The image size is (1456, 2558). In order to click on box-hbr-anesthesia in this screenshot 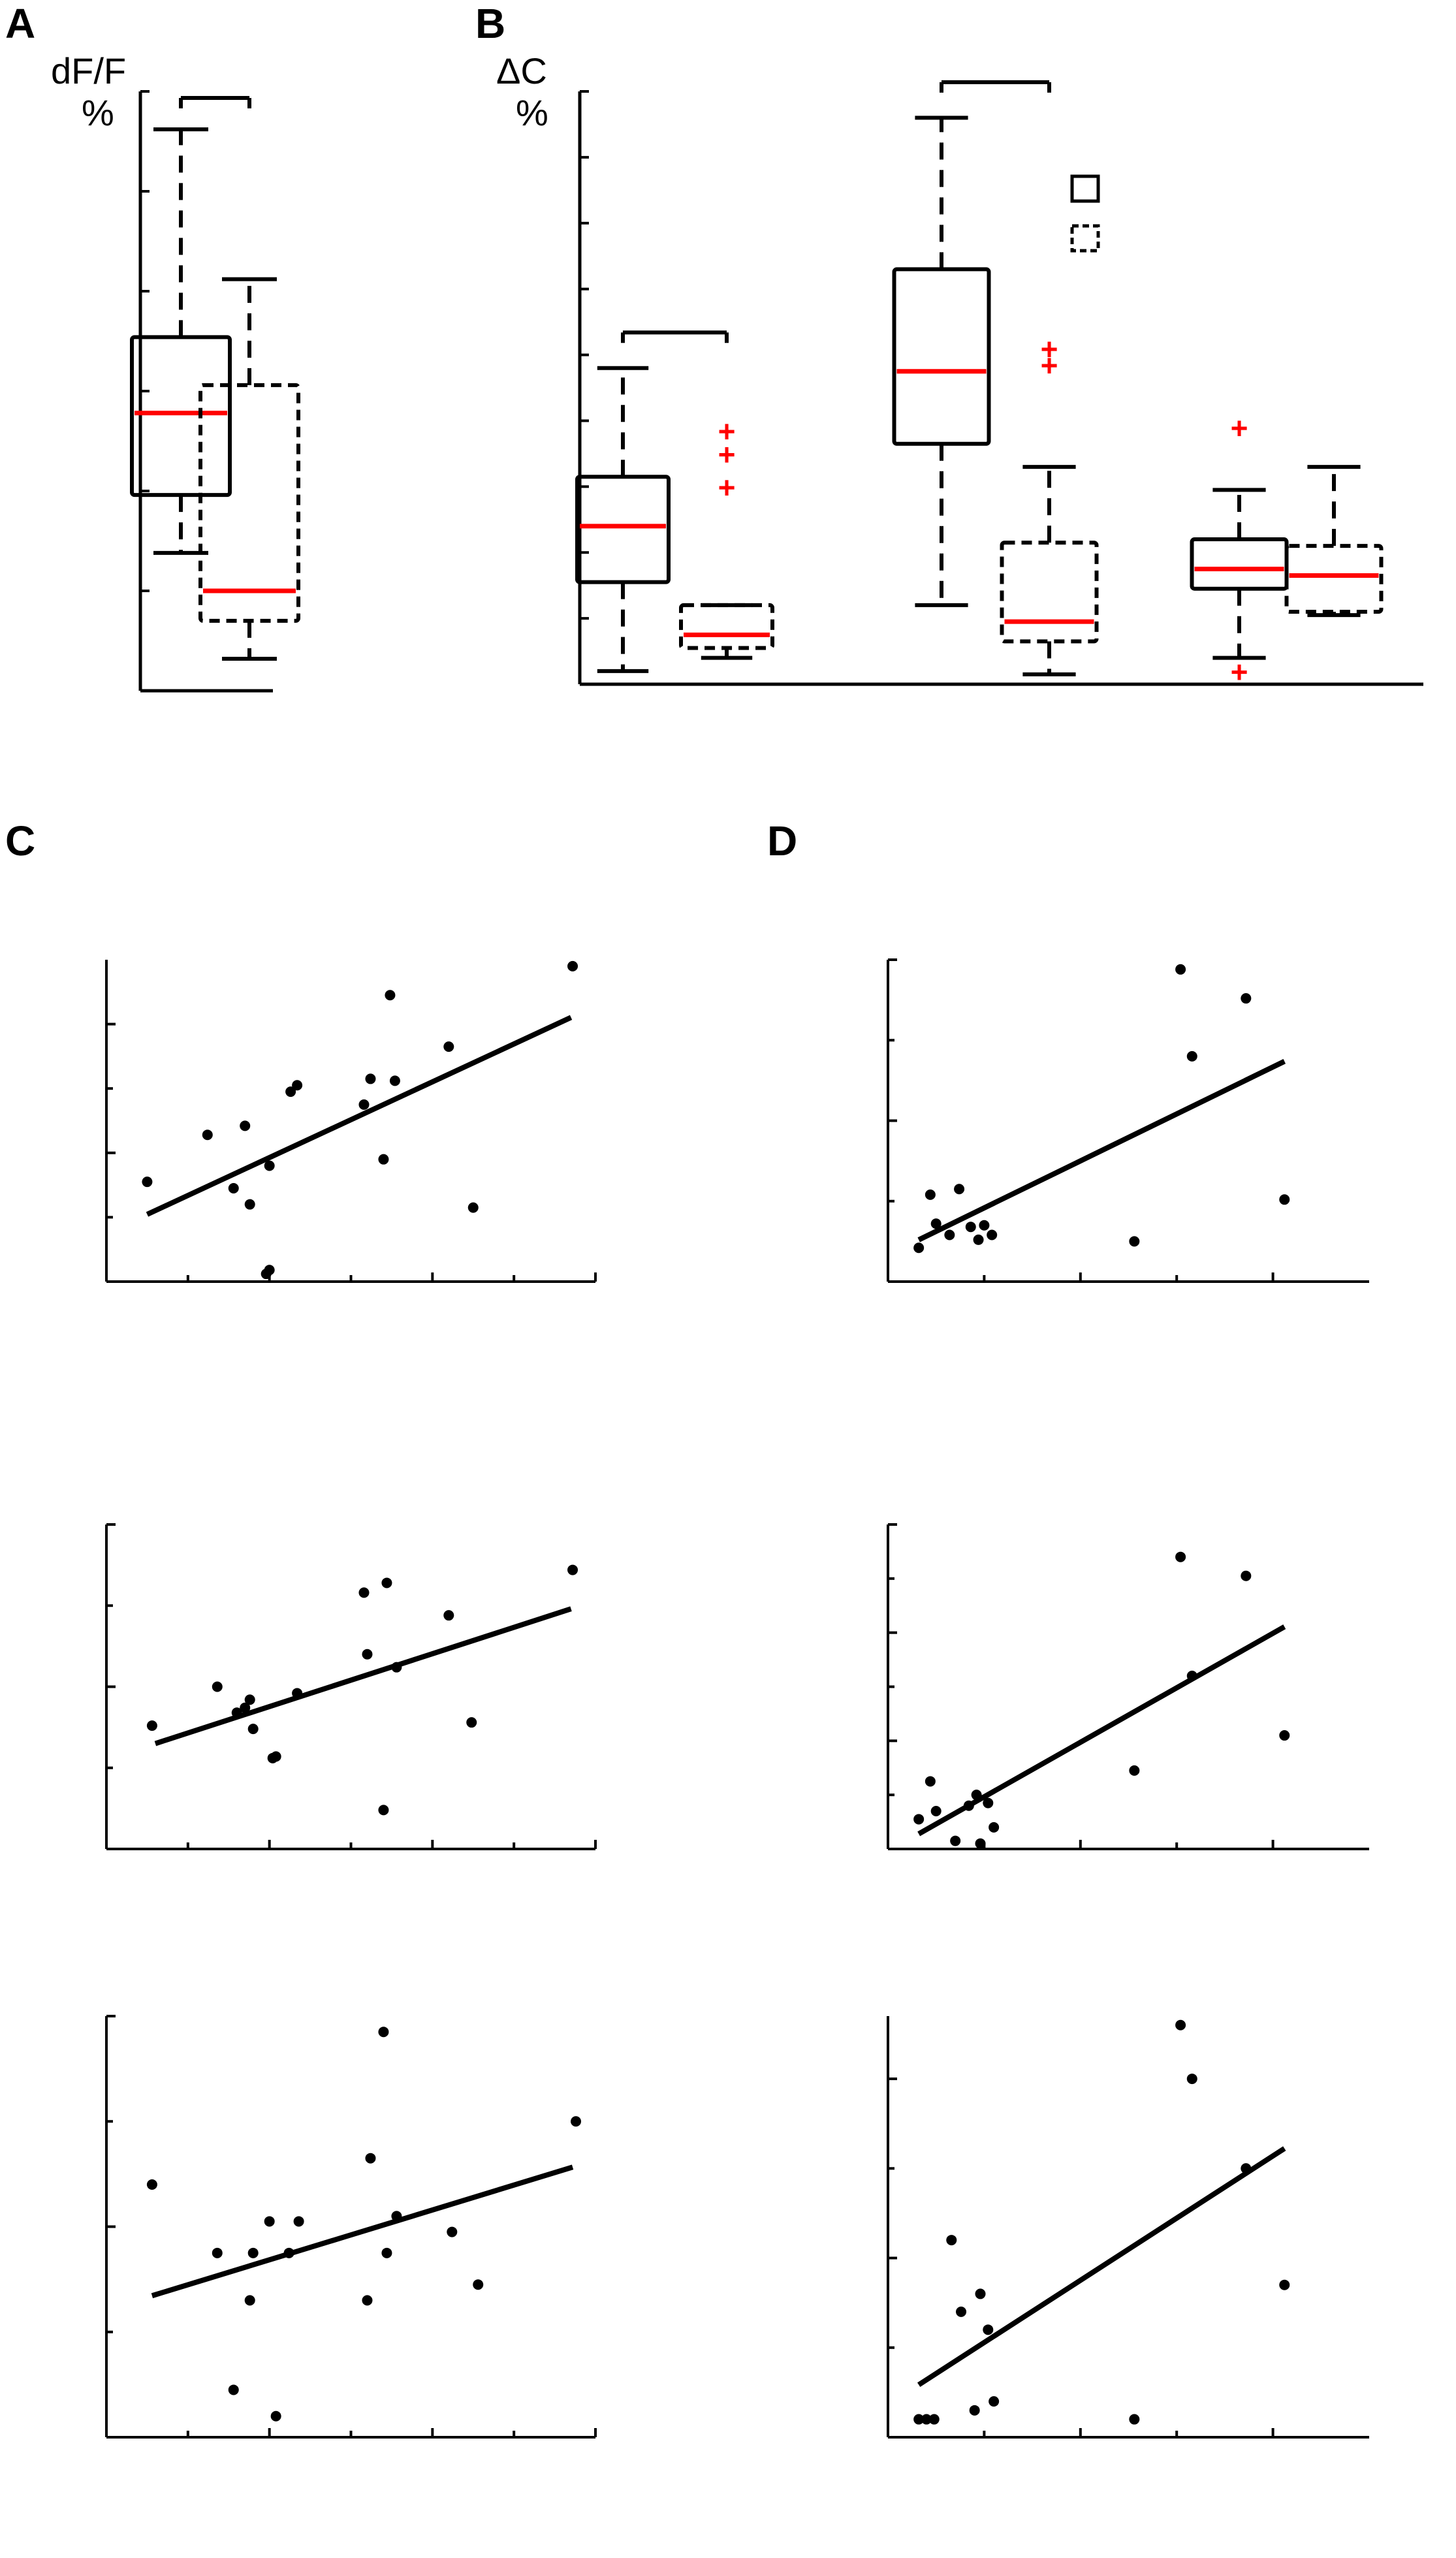, I will do `click(1334, 541)`.